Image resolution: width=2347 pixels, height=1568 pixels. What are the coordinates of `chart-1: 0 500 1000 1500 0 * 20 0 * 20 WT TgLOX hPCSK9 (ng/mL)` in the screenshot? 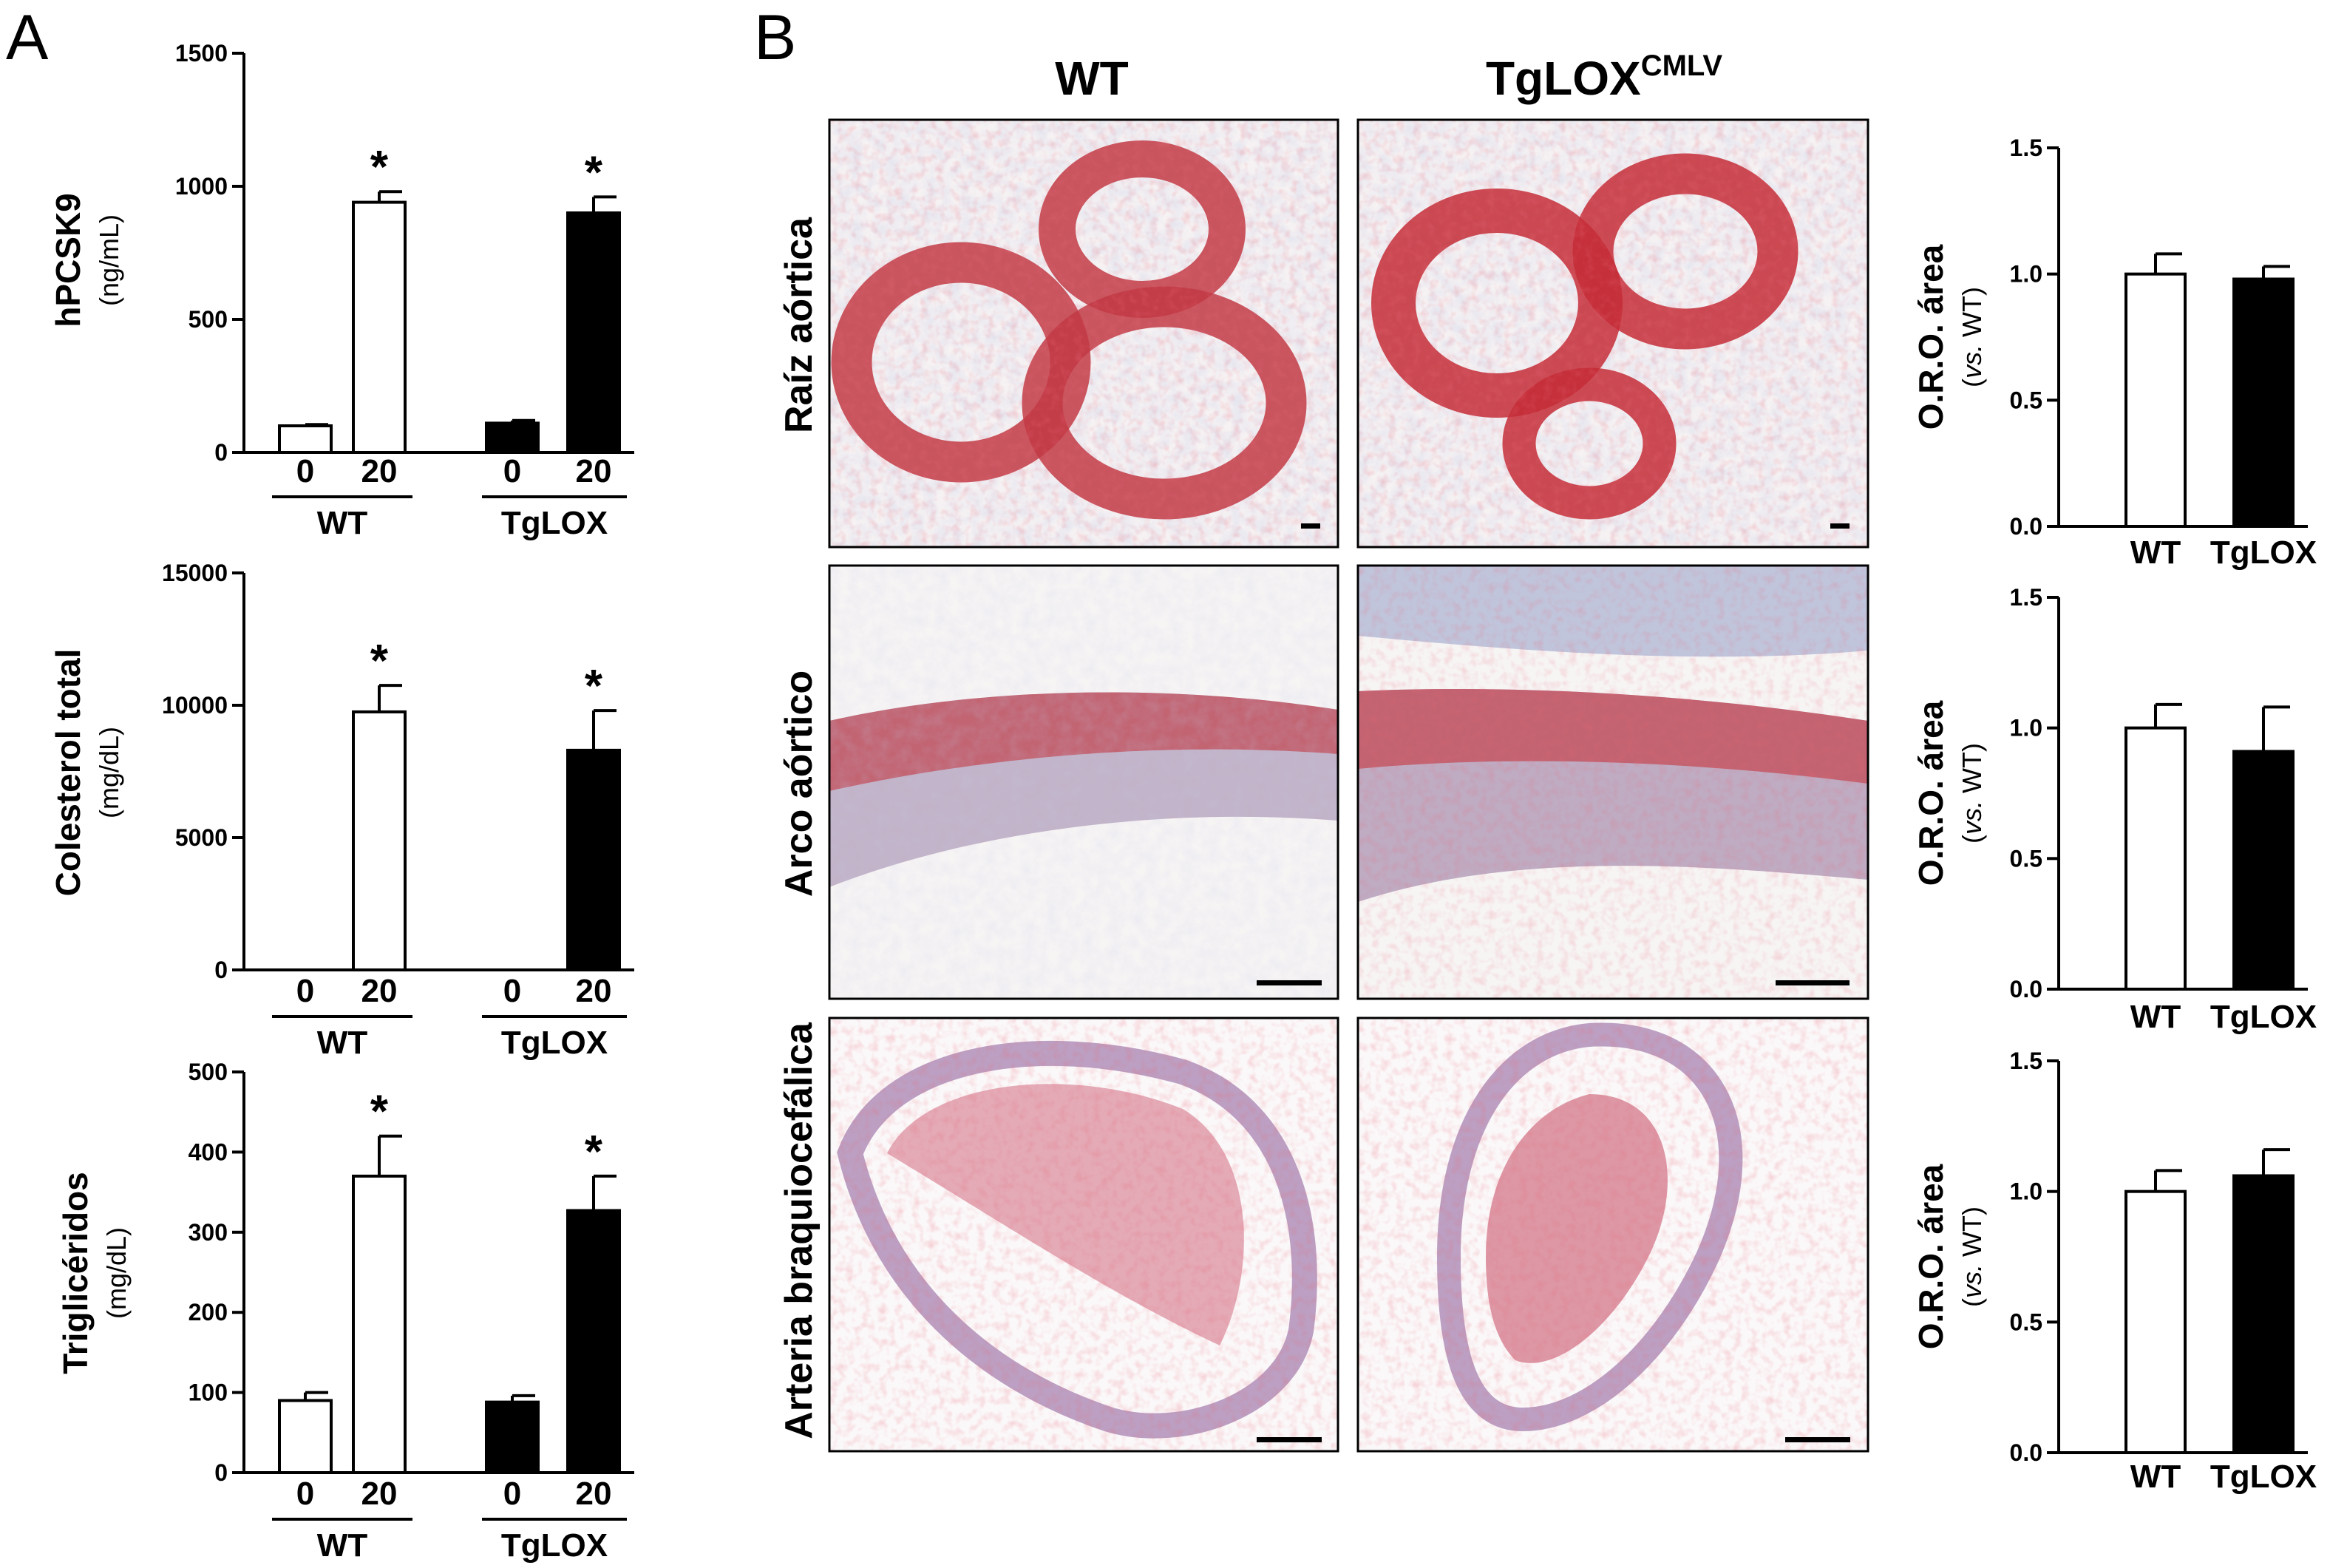 It's located at (341, 290).